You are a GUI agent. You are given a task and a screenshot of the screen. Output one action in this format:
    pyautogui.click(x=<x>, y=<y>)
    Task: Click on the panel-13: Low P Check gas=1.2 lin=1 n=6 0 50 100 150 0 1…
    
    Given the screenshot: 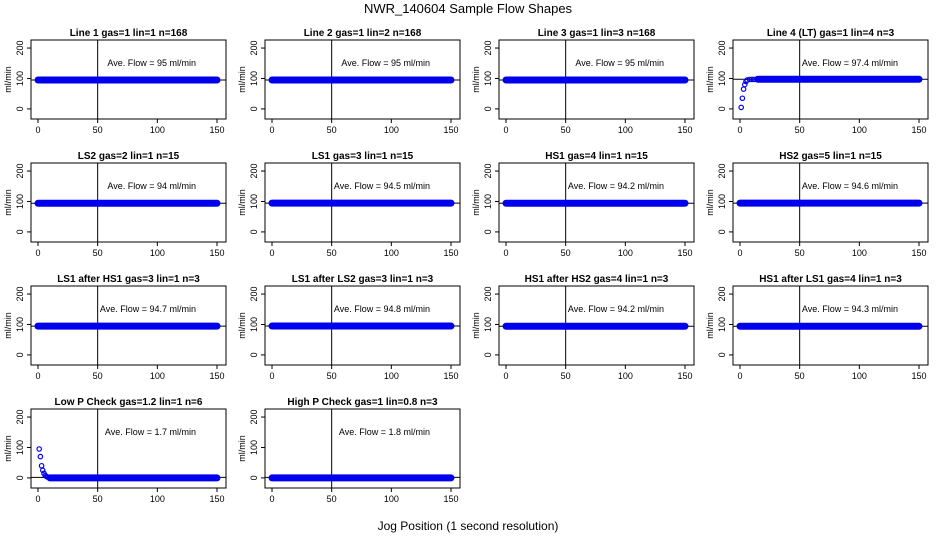 What is the action you would take?
    pyautogui.click(x=115, y=450)
    